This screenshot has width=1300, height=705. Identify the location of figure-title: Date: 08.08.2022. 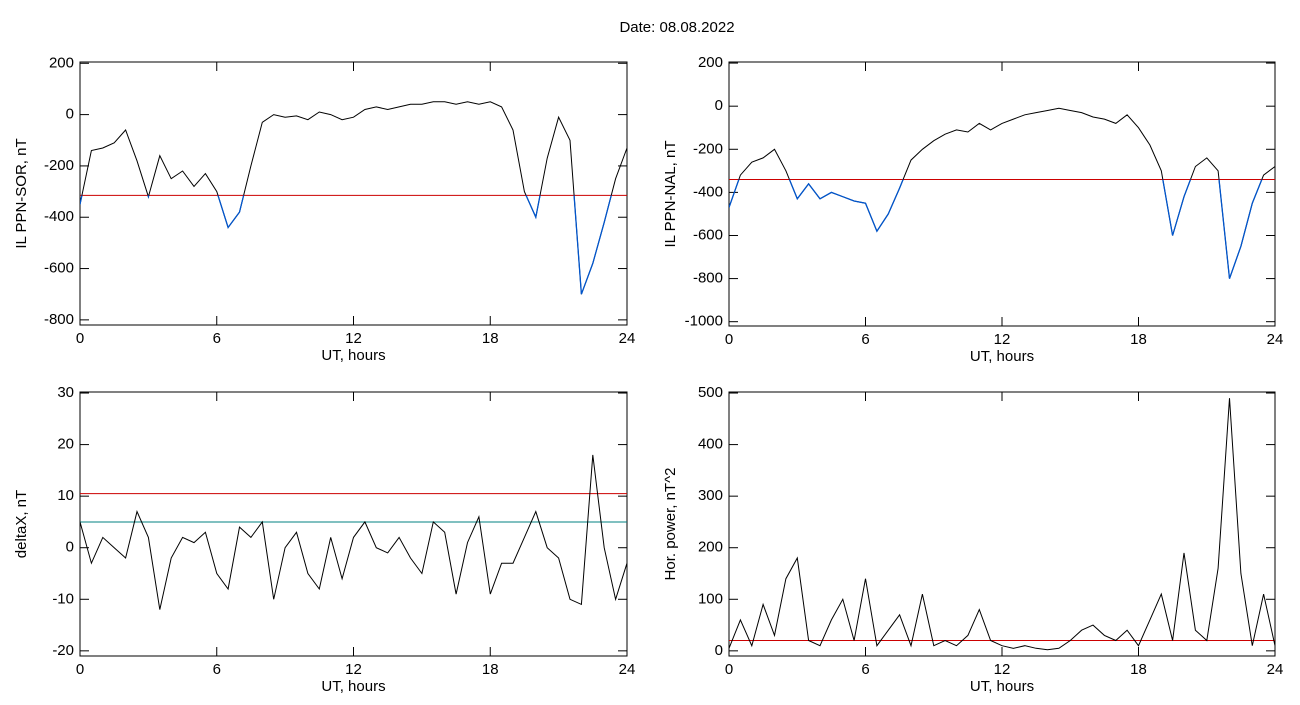
(676, 27).